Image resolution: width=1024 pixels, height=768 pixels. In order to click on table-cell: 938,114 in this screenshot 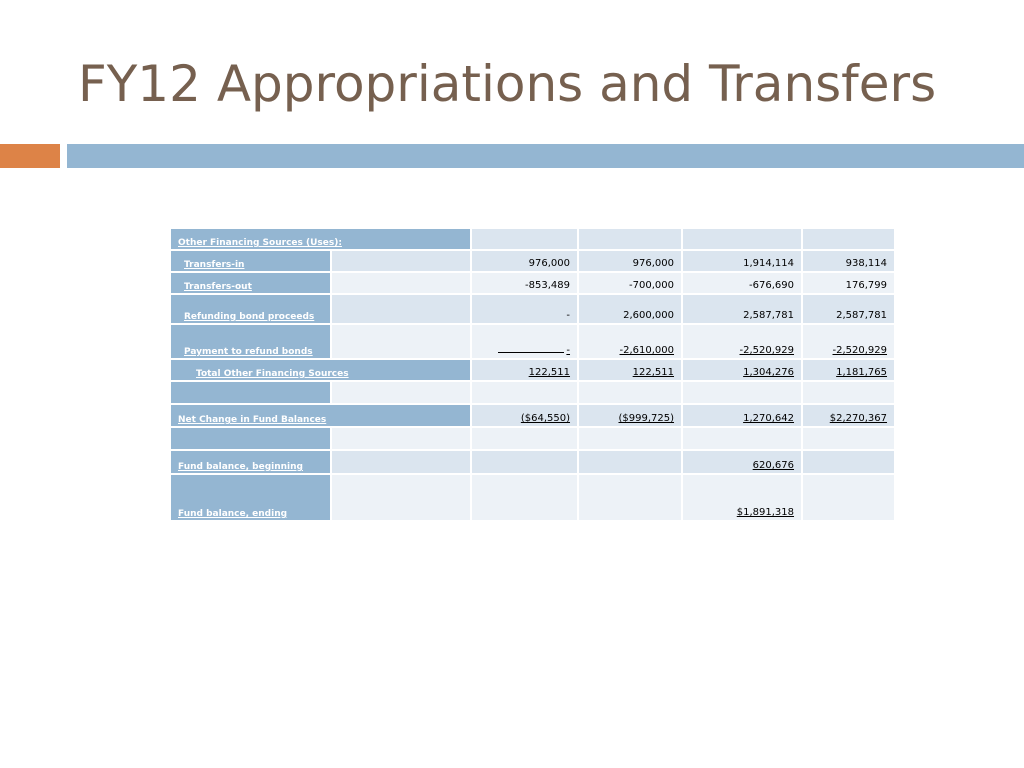, I will do `click(850, 262)`.